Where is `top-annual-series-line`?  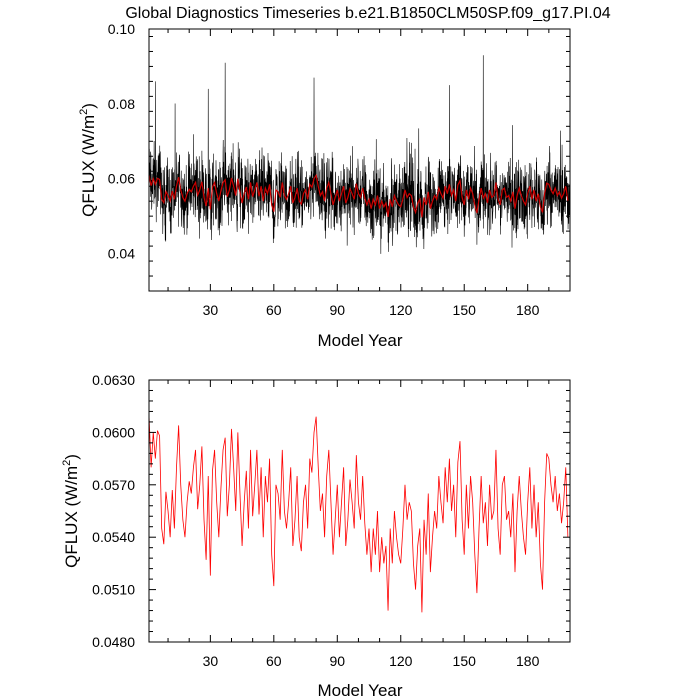 top-annual-series-line is located at coordinates (358, 195).